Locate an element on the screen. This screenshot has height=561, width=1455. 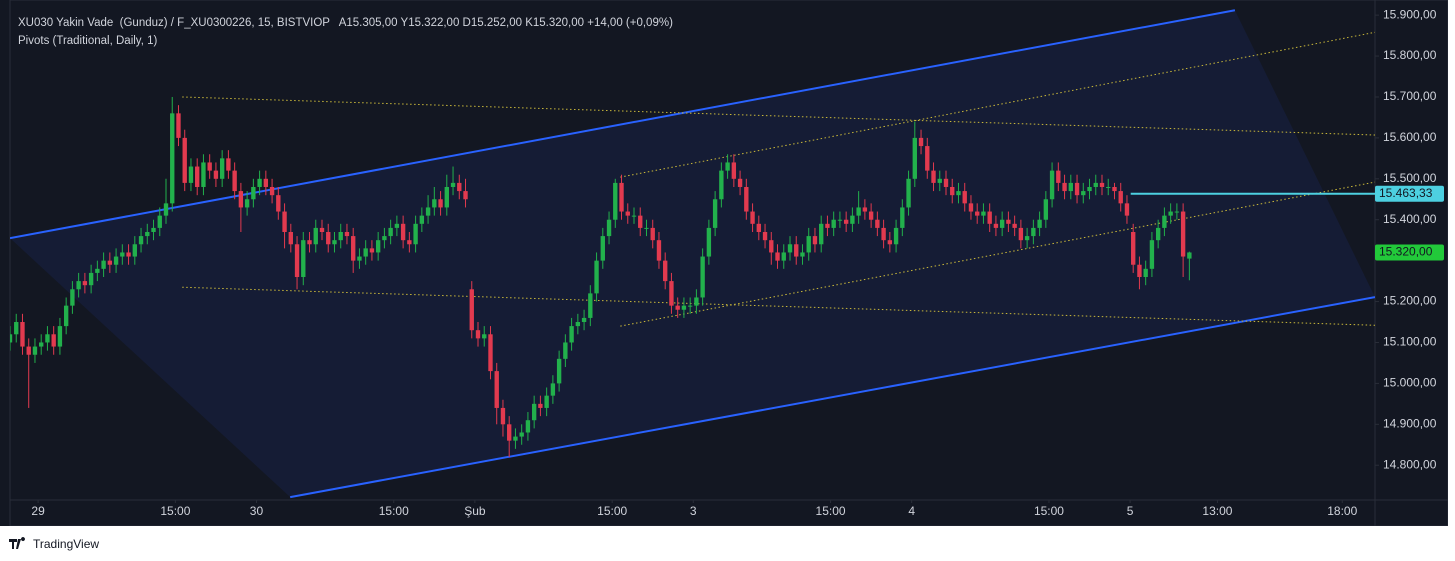
y-tick-label: 15.600,00 is located at coordinates (1410, 137).